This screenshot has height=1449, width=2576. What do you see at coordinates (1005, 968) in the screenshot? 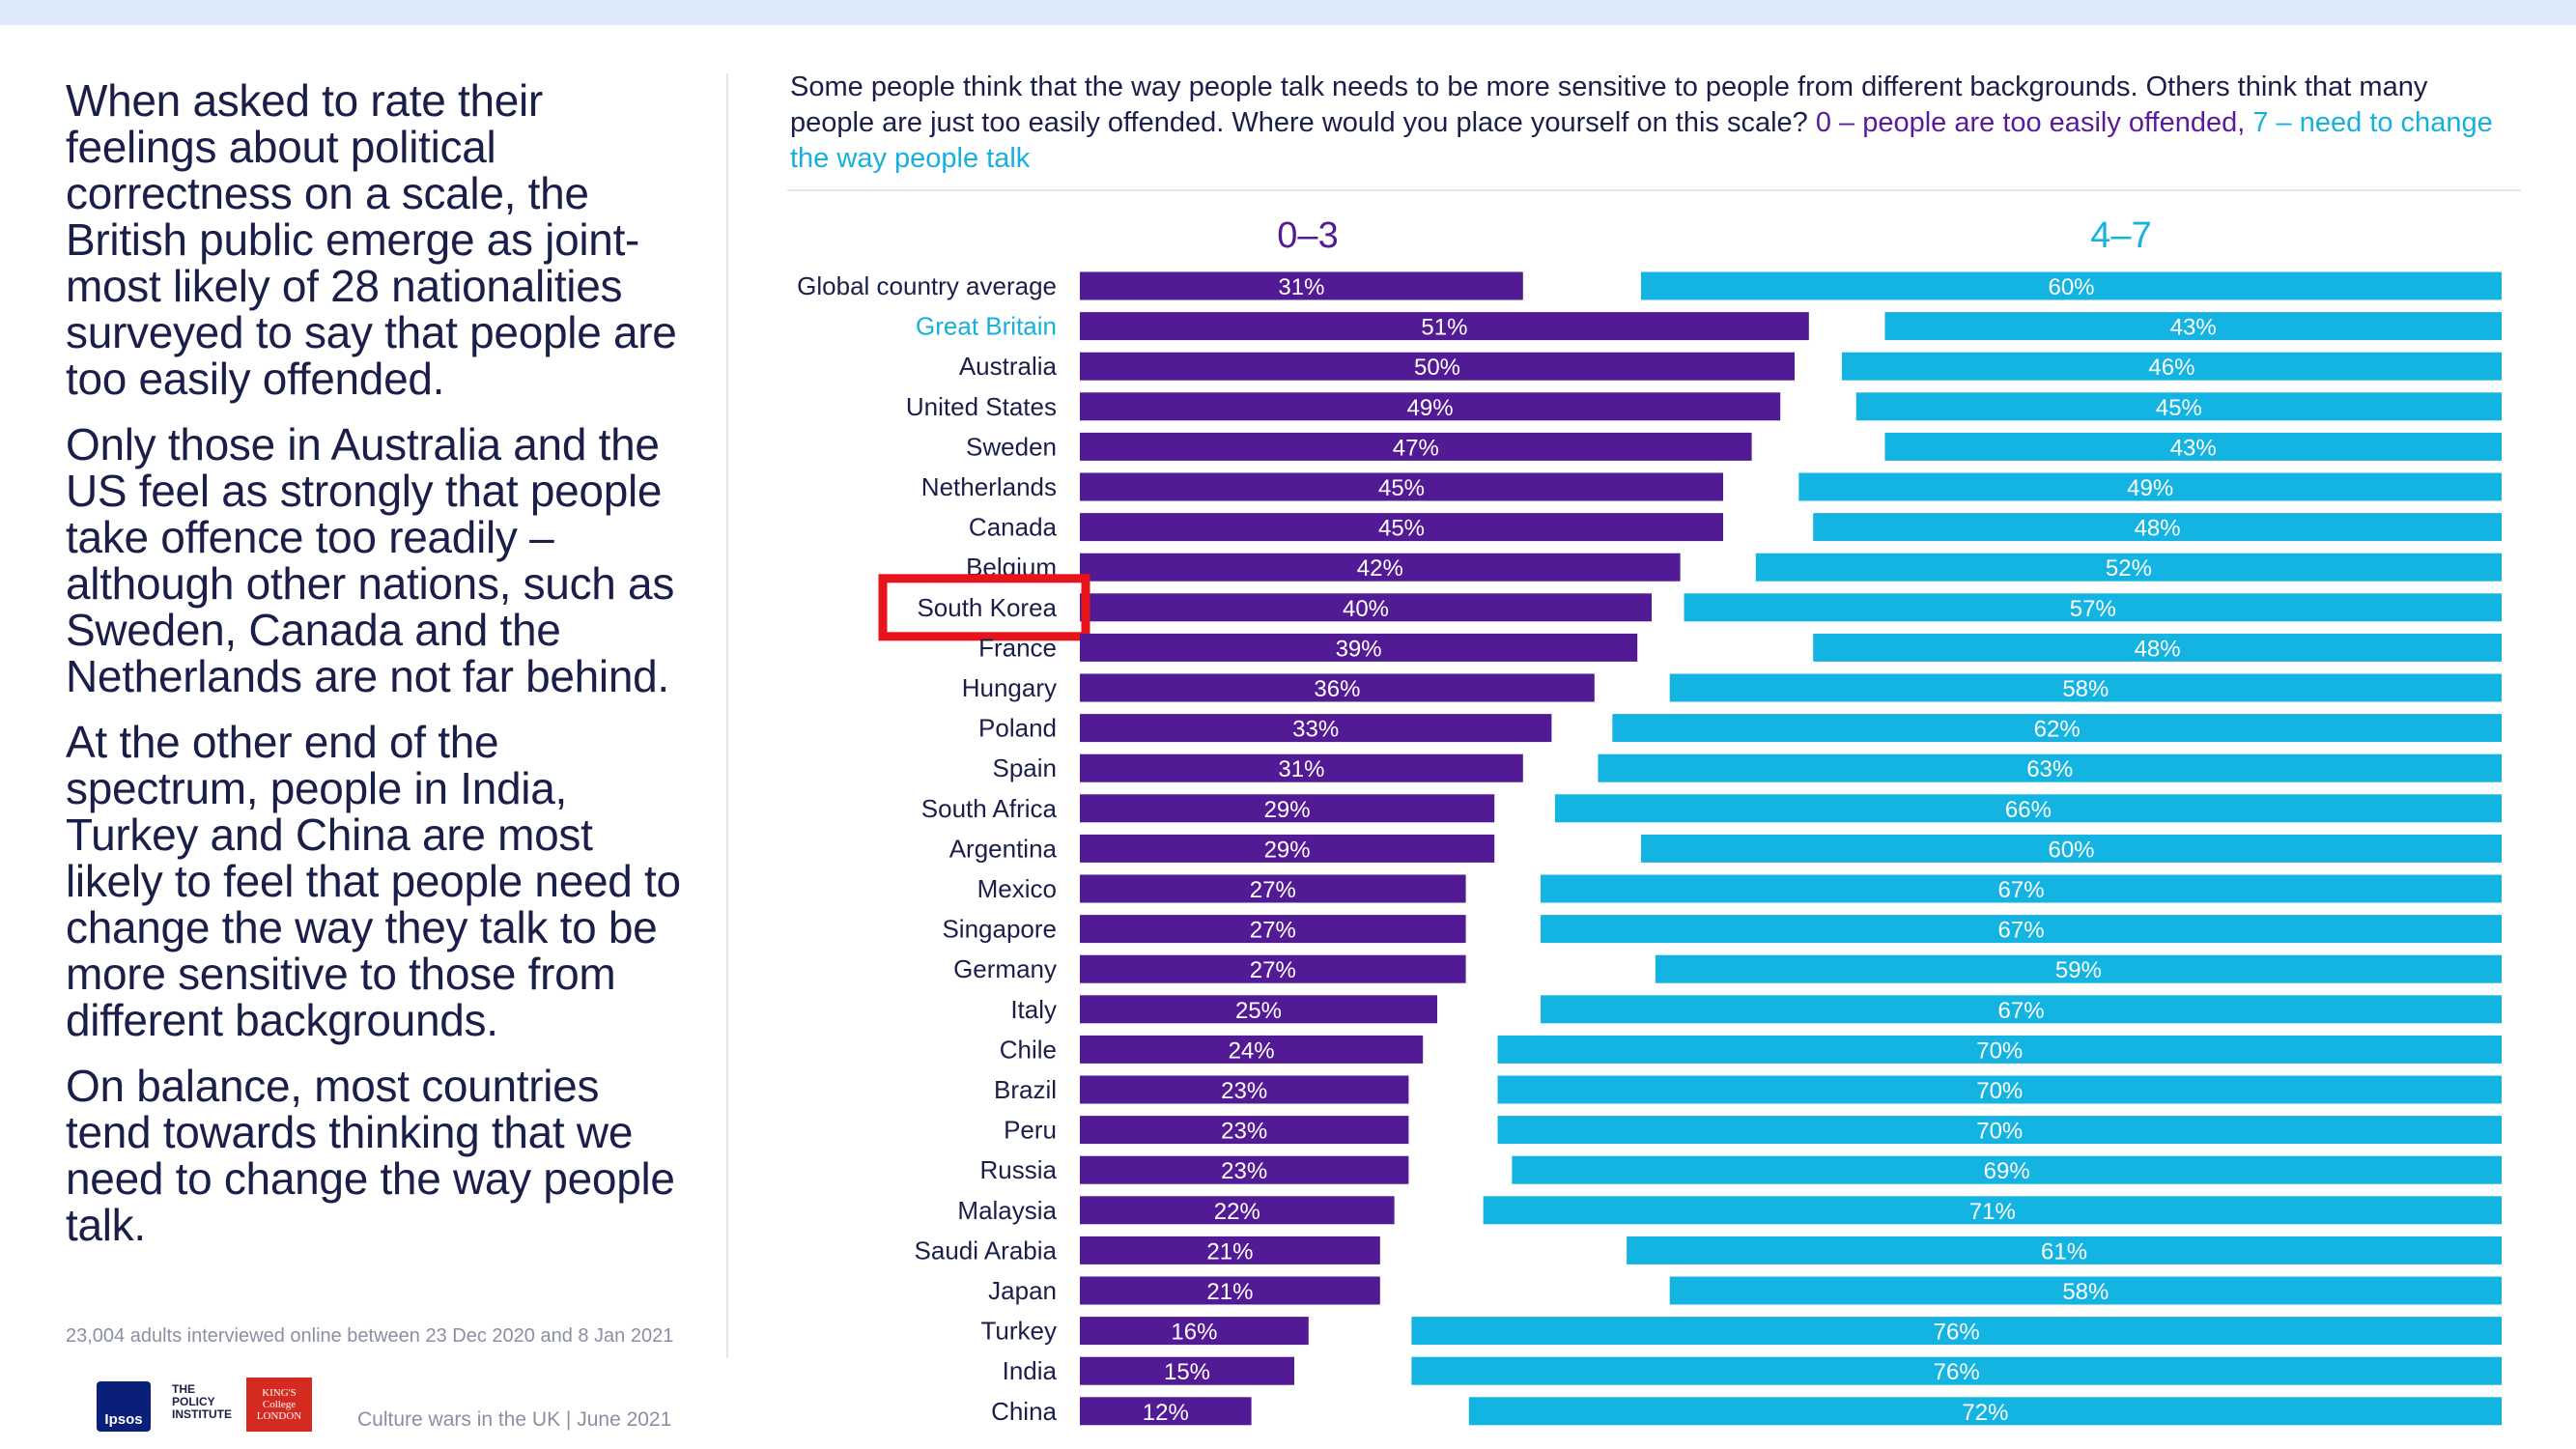
I see `category-label: Germany` at bounding box center [1005, 968].